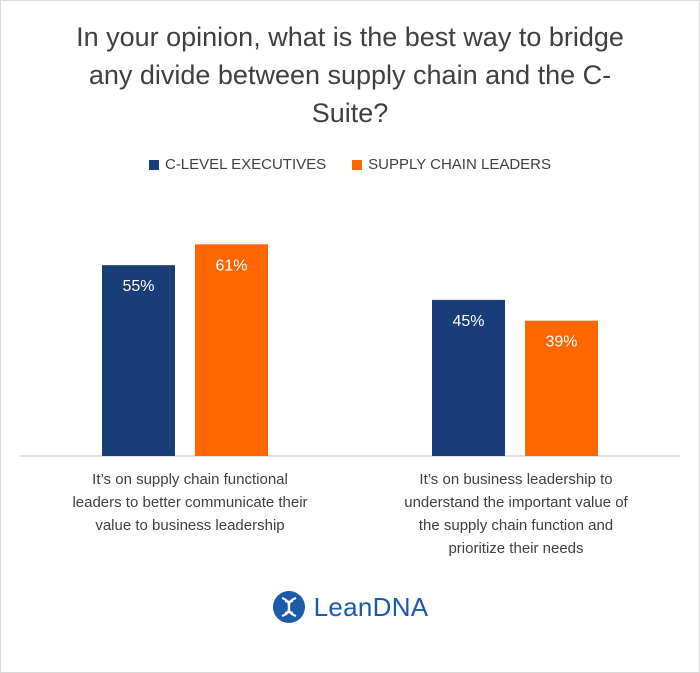  I want to click on leandna-logo: LeanDNA, so click(350, 607).